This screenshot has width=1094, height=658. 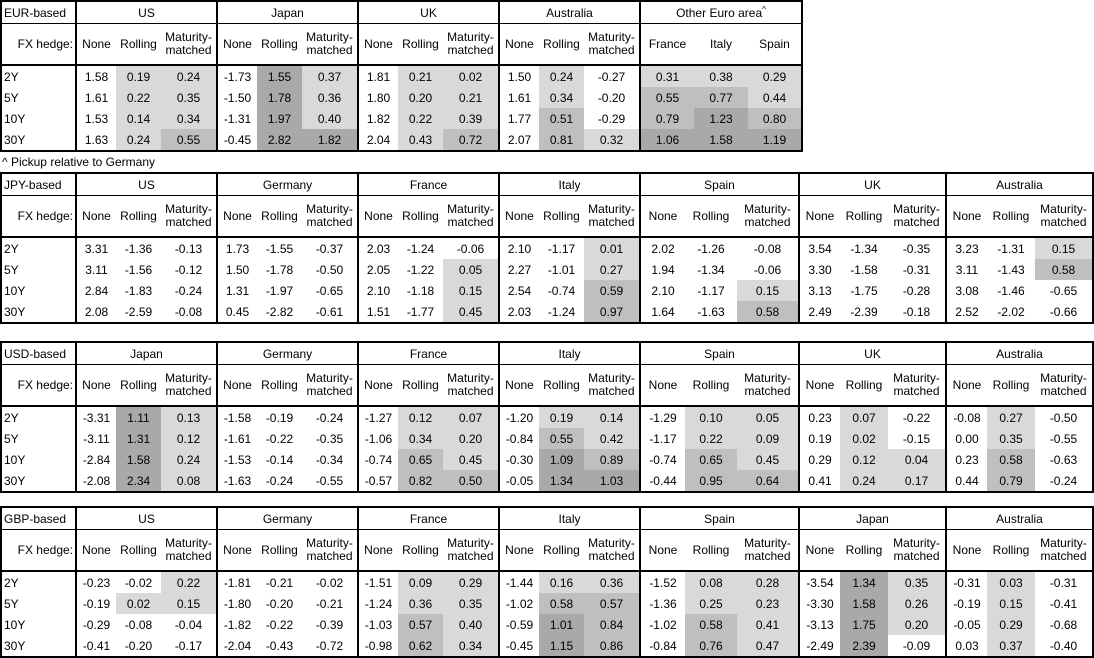 What do you see at coordinates (95, 624) in the screenshot?
I see `value-cell: -0.29` at bounding box center [95, 624].